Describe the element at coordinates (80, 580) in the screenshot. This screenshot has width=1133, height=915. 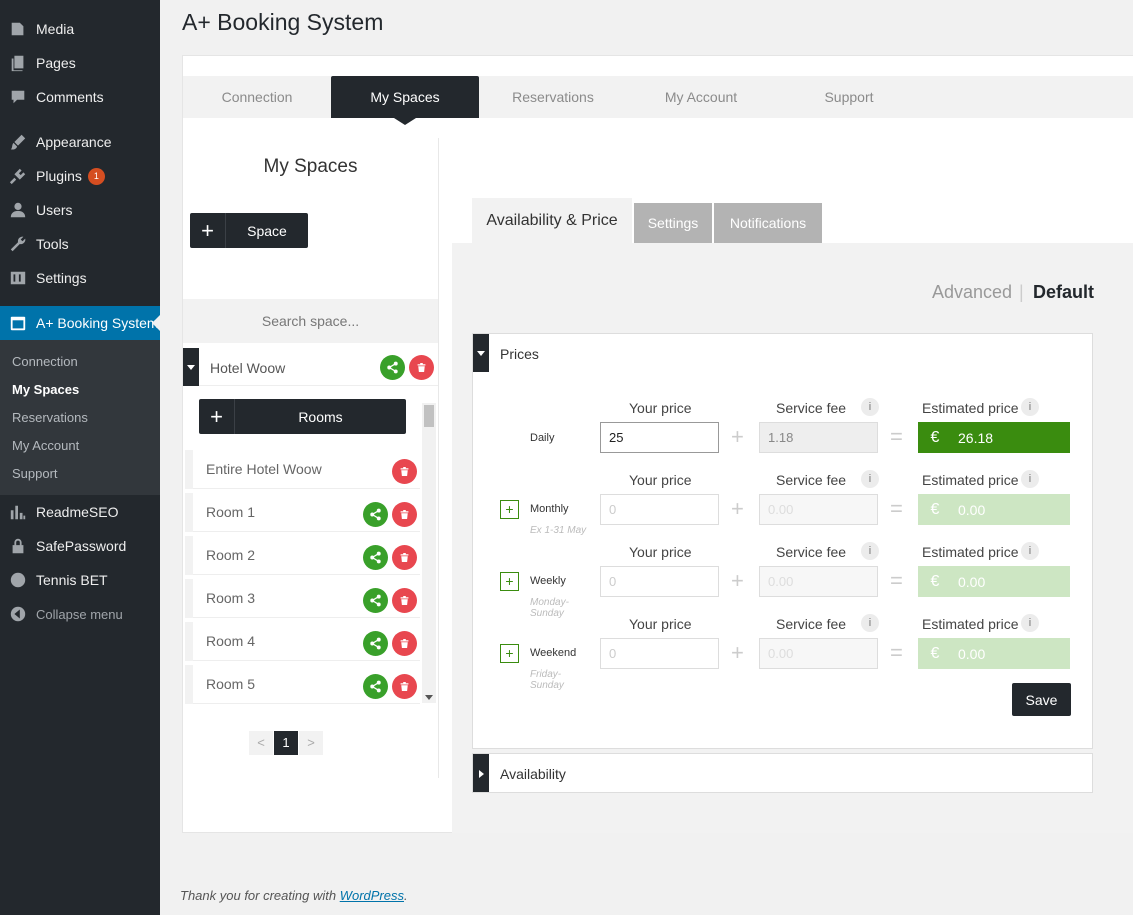
I see `sidebar-item-tennis-bet: Tennis BET` at that location.